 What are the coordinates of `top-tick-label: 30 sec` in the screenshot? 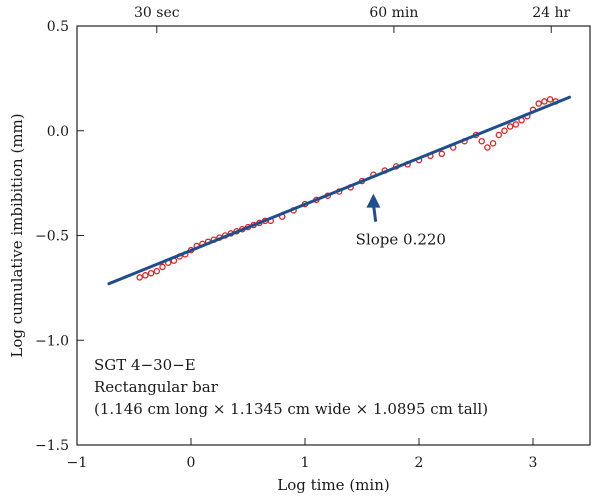 It's located at (157, 13).